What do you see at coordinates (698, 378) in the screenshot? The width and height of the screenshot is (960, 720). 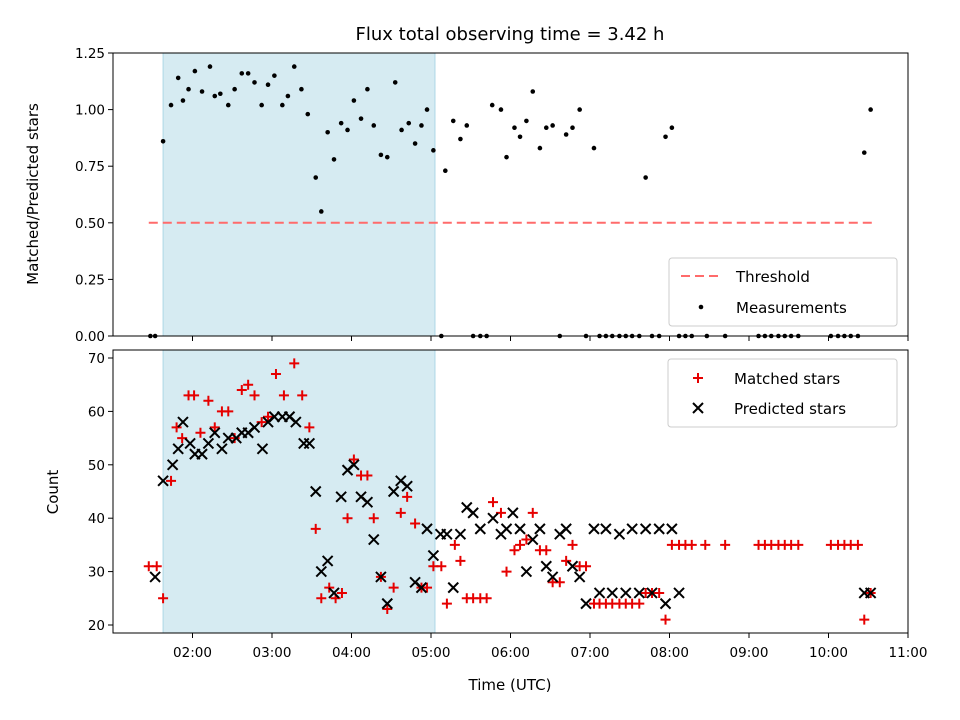 I see `legend-matched-swatch` at bounding box center [698, 378].